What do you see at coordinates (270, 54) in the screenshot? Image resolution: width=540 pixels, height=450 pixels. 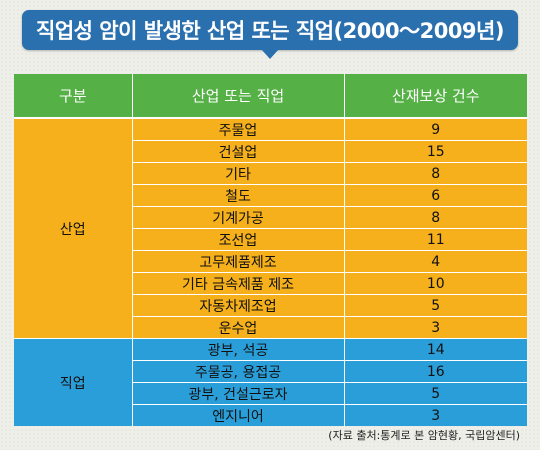 I see `banner-pointer` at bounding box center [270, 54].